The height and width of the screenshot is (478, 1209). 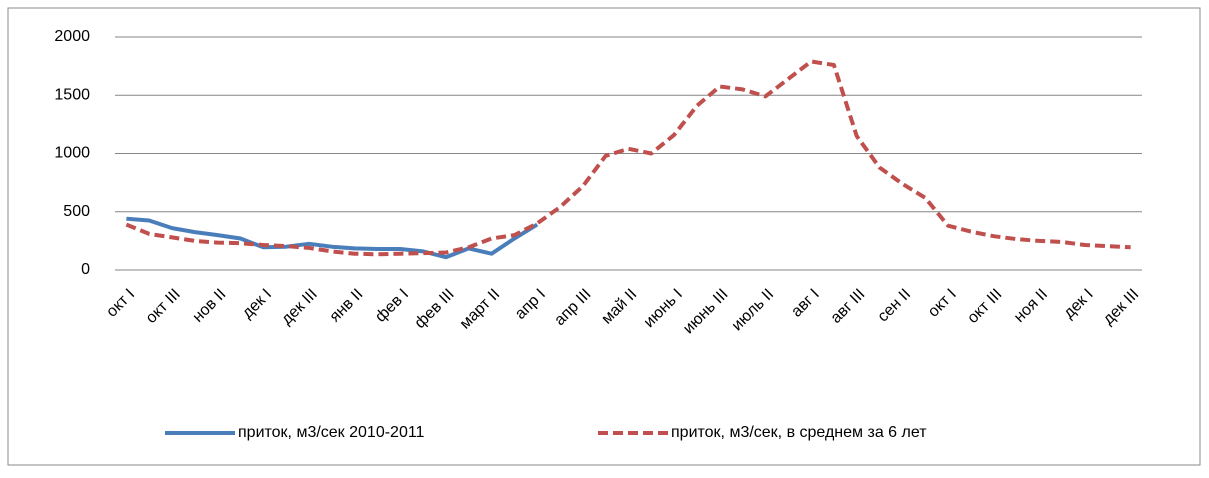 I want to click on y-tick-label: 500, so click(x=76, y=211).